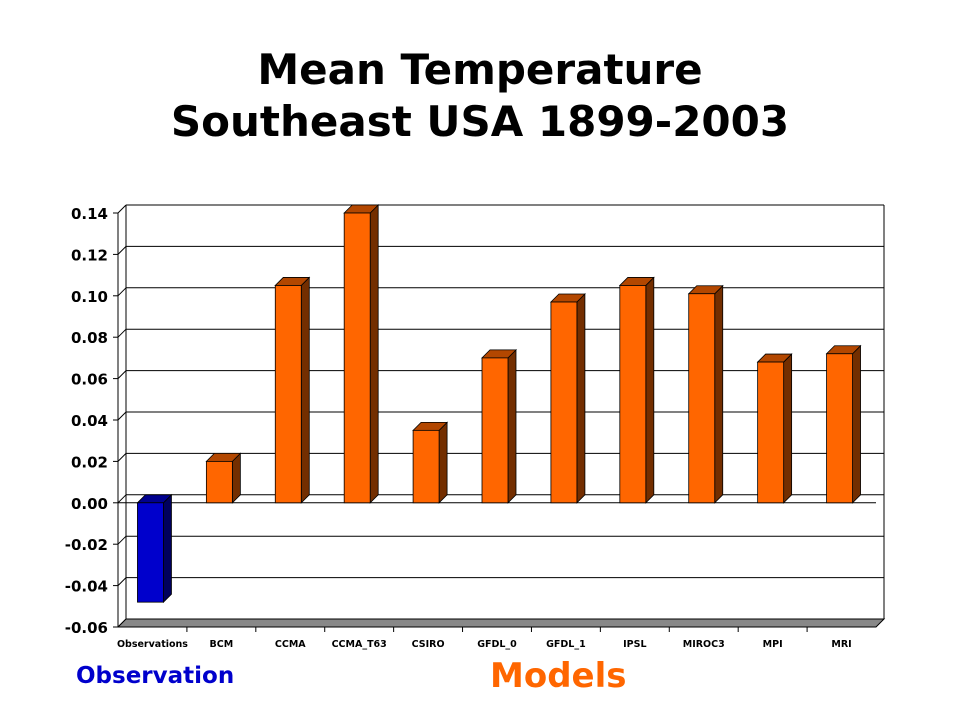  What do you see at coordinates (222, 644) in the screenshot?
I see `x-tick-label: BCM` at bounding box center [222, 644].